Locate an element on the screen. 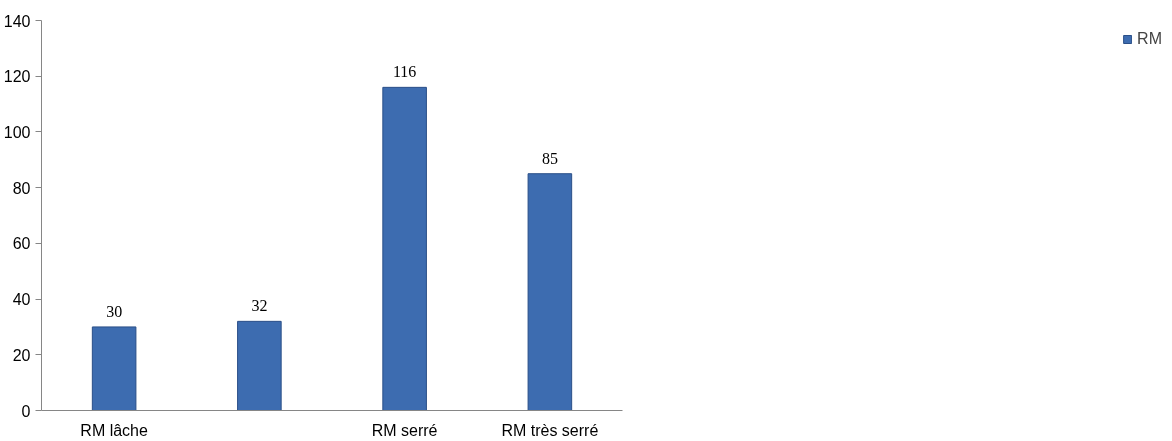 The width and height of the screenshot is (1172, 441). y-tick-label: 0 is located at coordinates (26, 411).